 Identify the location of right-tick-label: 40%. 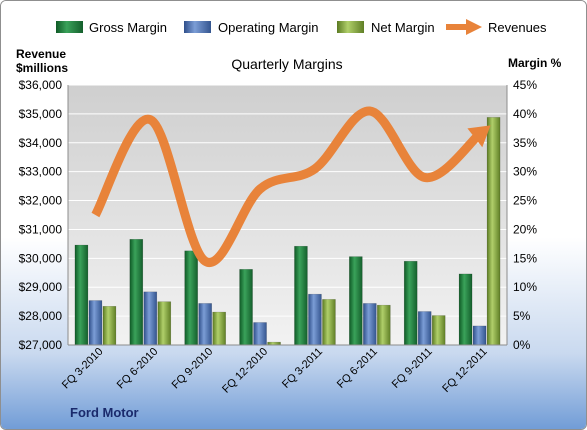
(525, 114).